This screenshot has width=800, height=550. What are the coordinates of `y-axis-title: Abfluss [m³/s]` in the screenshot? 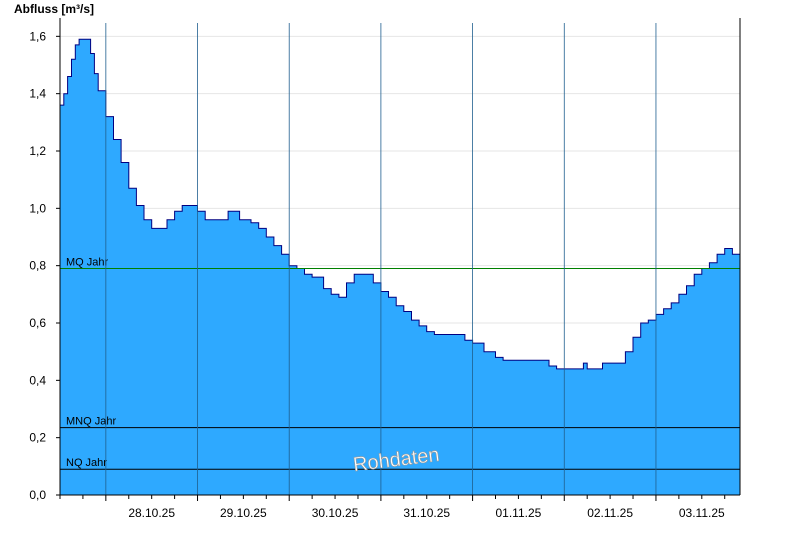 It's located at (54, 9).